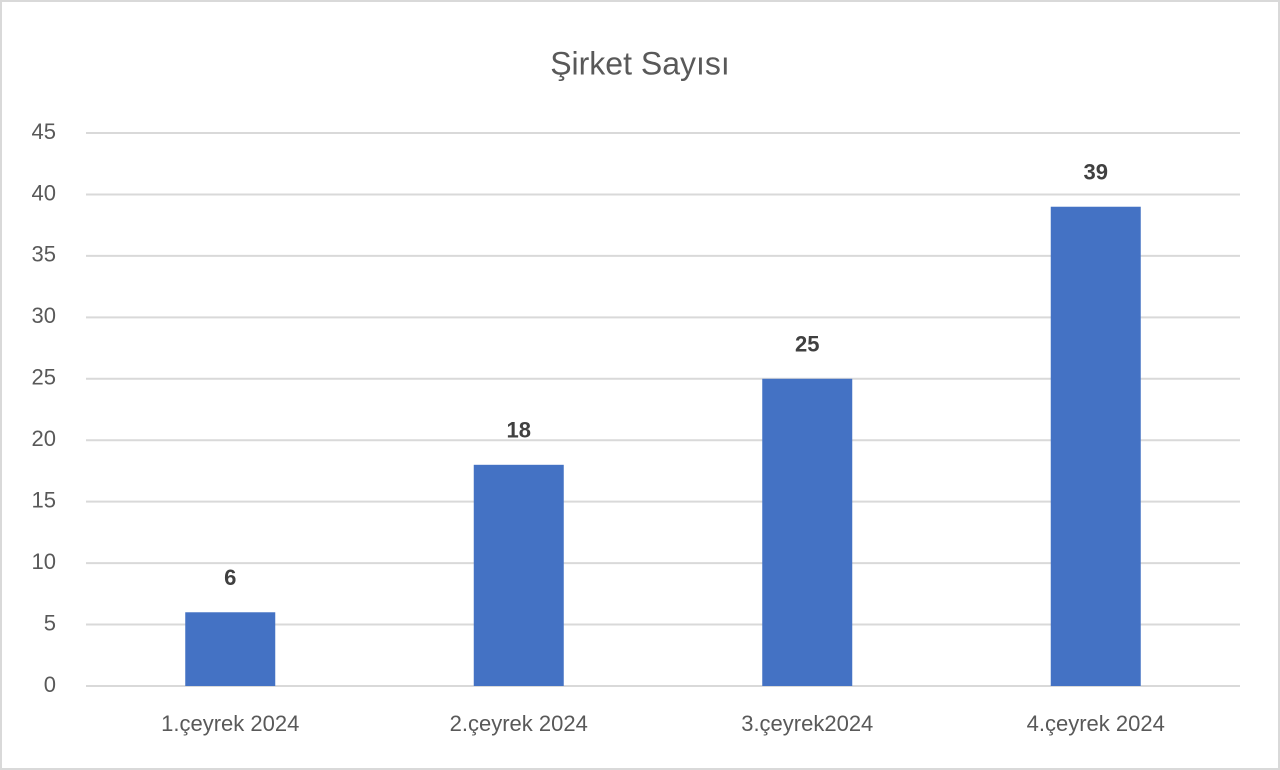  I want to click on data-label: 39, so click(1096, 172).